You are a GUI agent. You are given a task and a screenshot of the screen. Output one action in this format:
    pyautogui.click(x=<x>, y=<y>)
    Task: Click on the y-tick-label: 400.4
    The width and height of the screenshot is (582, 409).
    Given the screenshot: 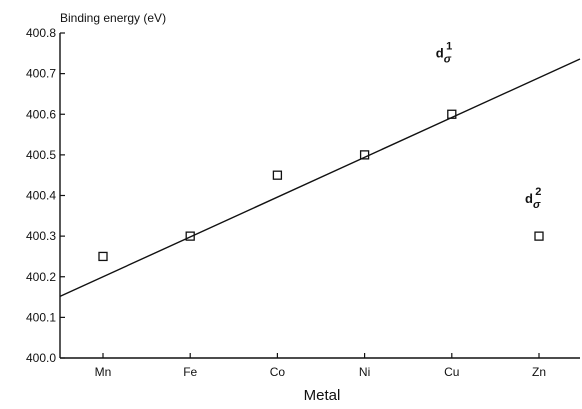 What is the action you would take?
    pyautogui.click(x=41, y=196)
    